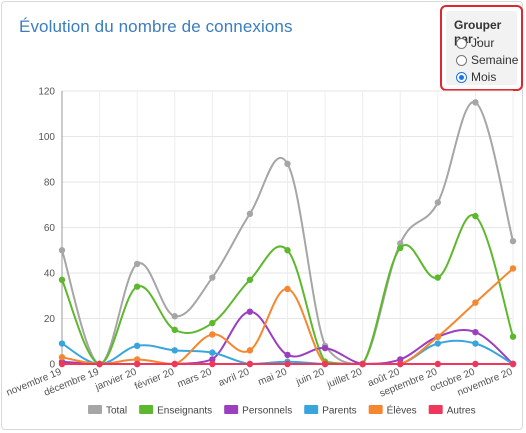 Image resolution: width=526 pixels, height=433 pixels. I want to click on x-tick-label: avril 20, so click(234, 377).